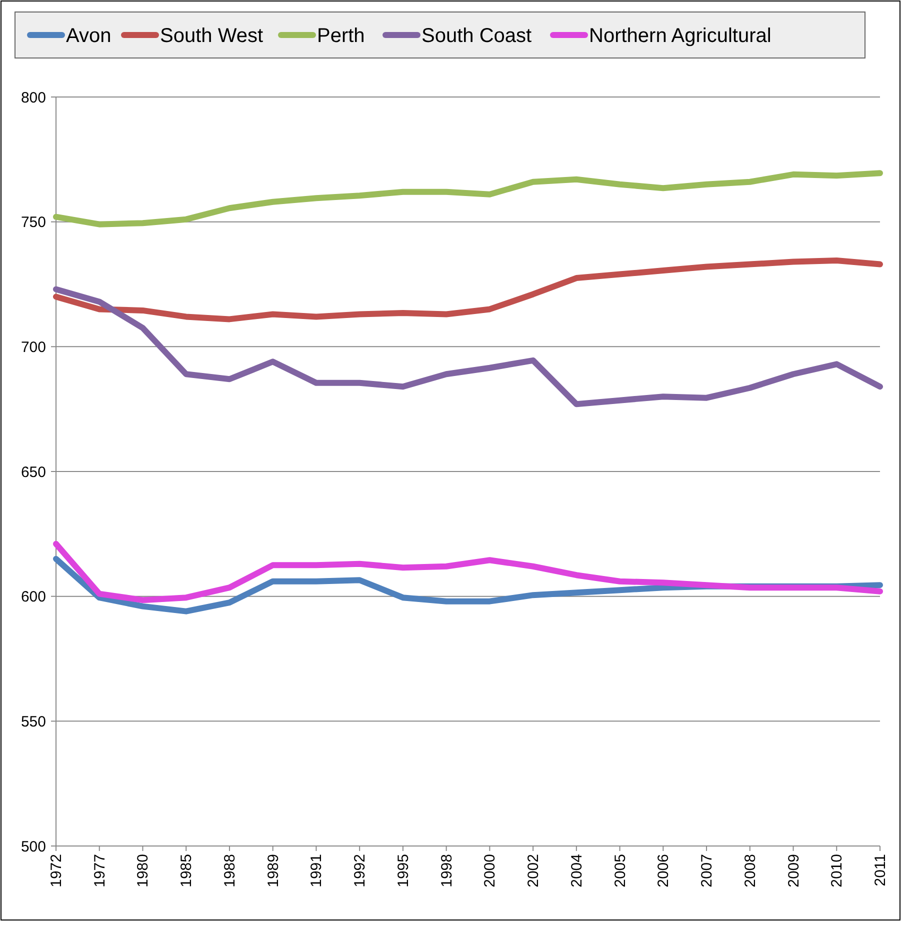 This screenshot has height=925, width=909. What do you see at coordinates (620, 871) in the screenshot?
I see `x-tick-label: 2005` at bounding box center [620, 871].